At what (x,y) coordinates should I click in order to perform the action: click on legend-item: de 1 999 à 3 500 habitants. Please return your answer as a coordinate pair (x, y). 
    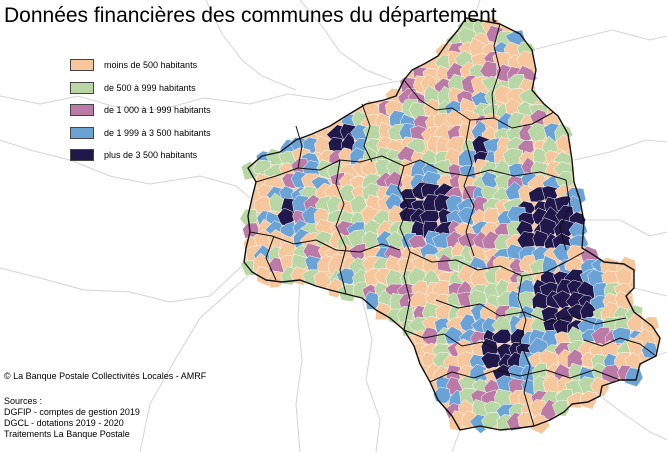
    Looking at the image, I should click on (140, 133).